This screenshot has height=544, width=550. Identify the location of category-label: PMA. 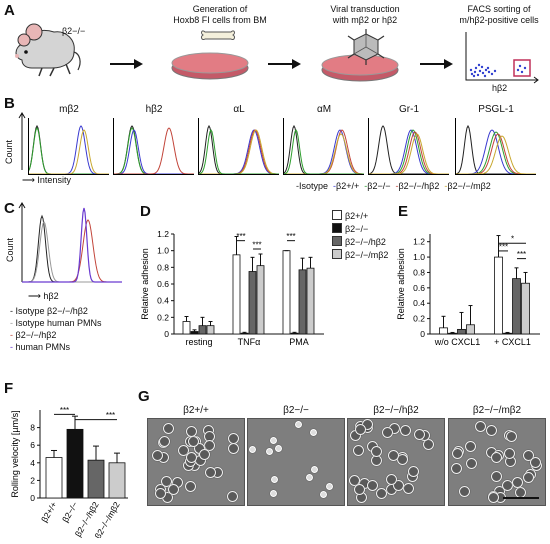
(299, 342).